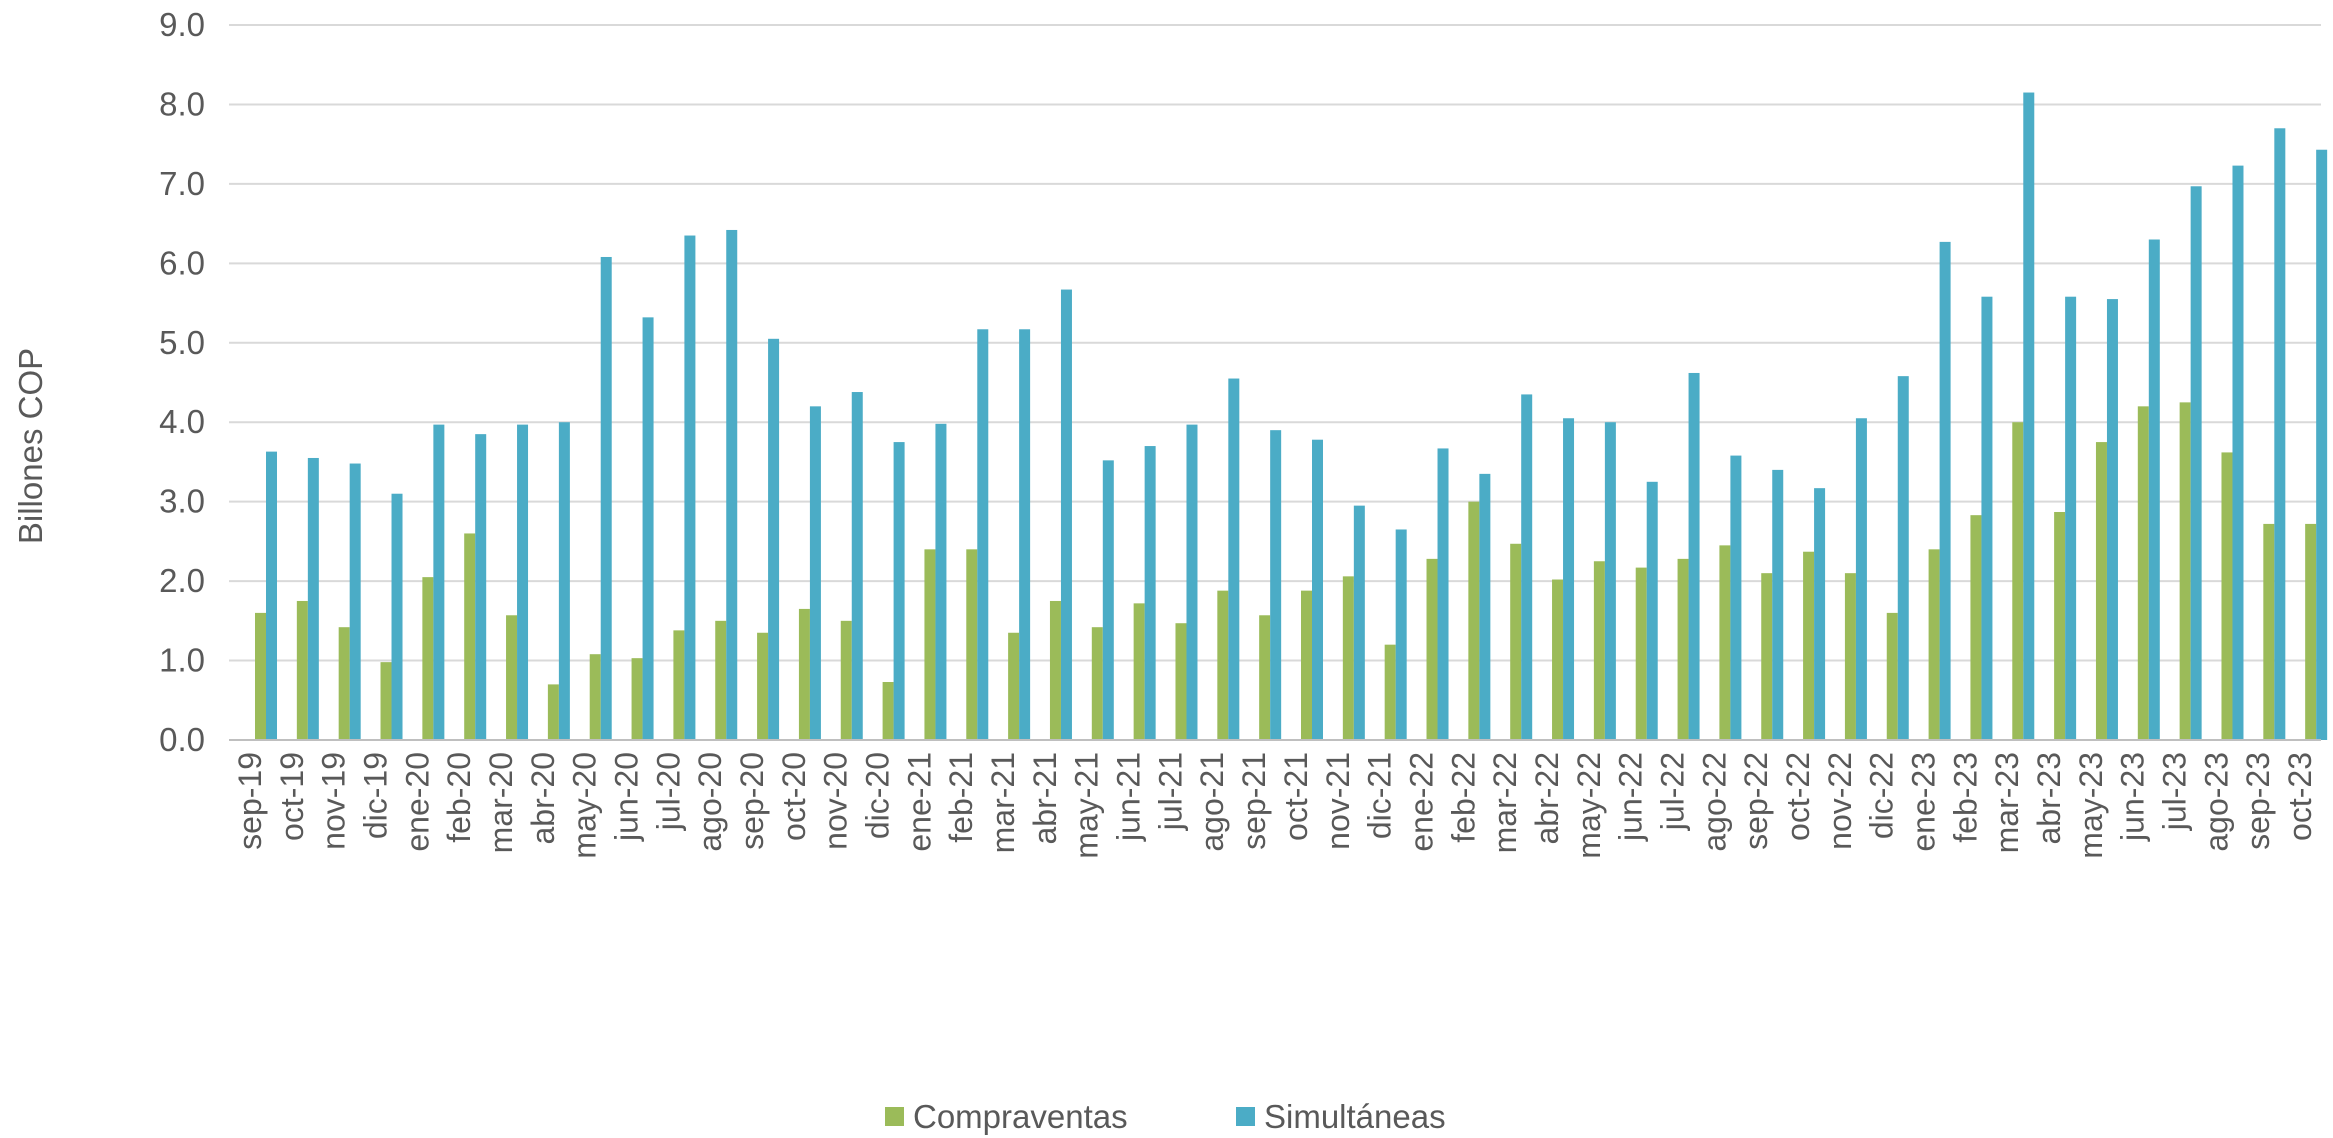 The height and width of the screenshot is (1138, 2333). I want to click on x-tick-label: dic-19, so click(375, 795).